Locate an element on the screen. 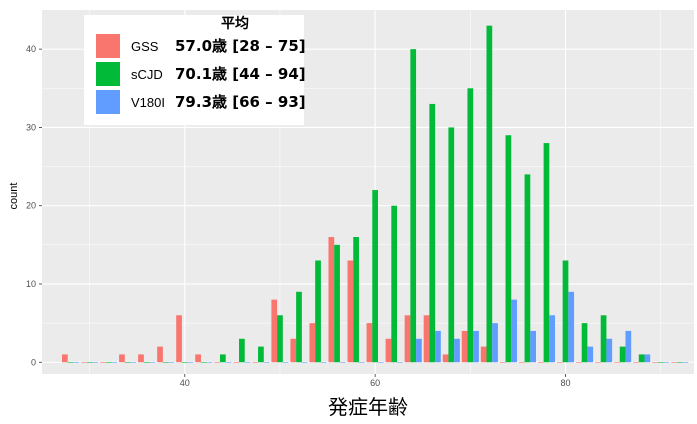 This screenshot has height=424, width=697. y-axis-ticks: 0 10 20 30 40 is located at coordinates (34, 205).